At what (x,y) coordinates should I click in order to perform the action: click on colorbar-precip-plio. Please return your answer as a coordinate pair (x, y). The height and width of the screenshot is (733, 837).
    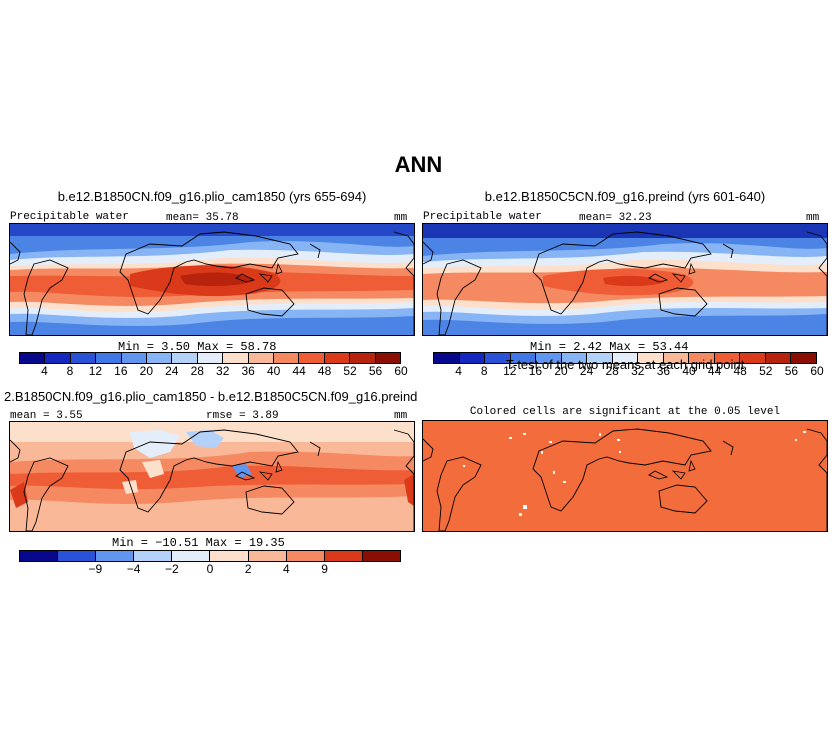
    Looking at the image, I should click on (210, 358).